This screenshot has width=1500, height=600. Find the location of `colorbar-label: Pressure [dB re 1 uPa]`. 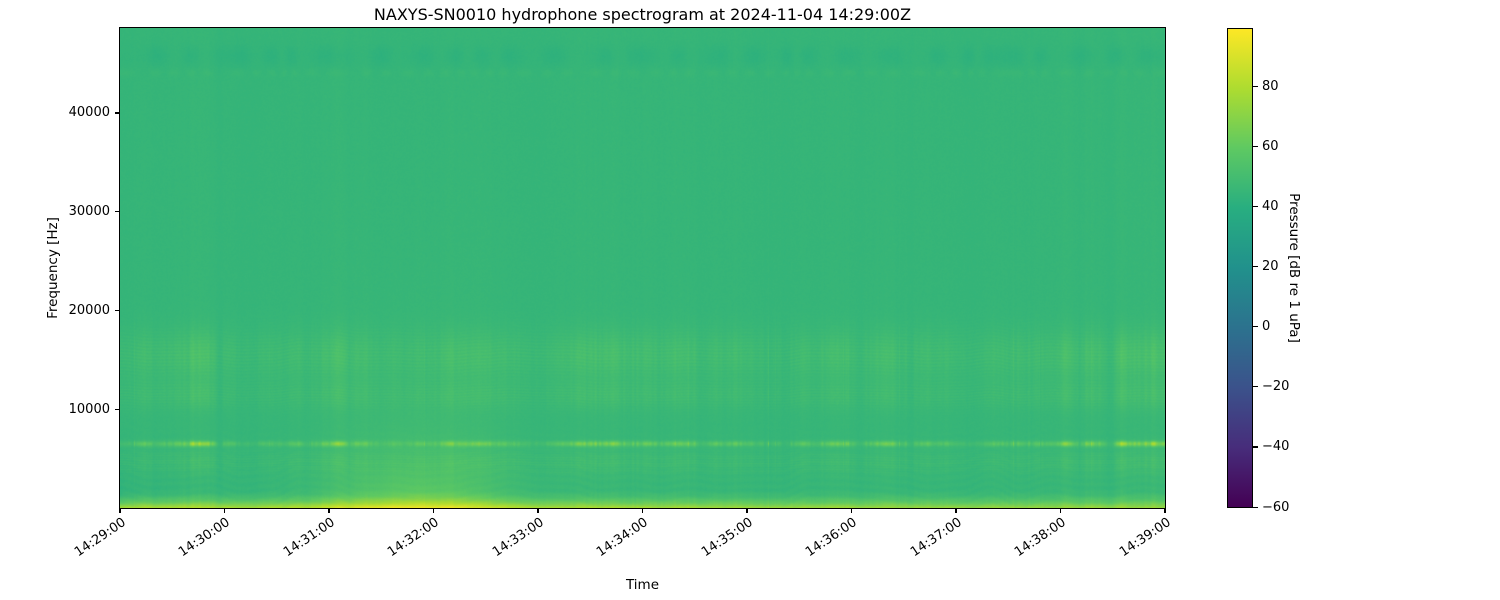

colorbar-label: Pressure [dB re 1 uPa] is located at coordinates (1294, 268).